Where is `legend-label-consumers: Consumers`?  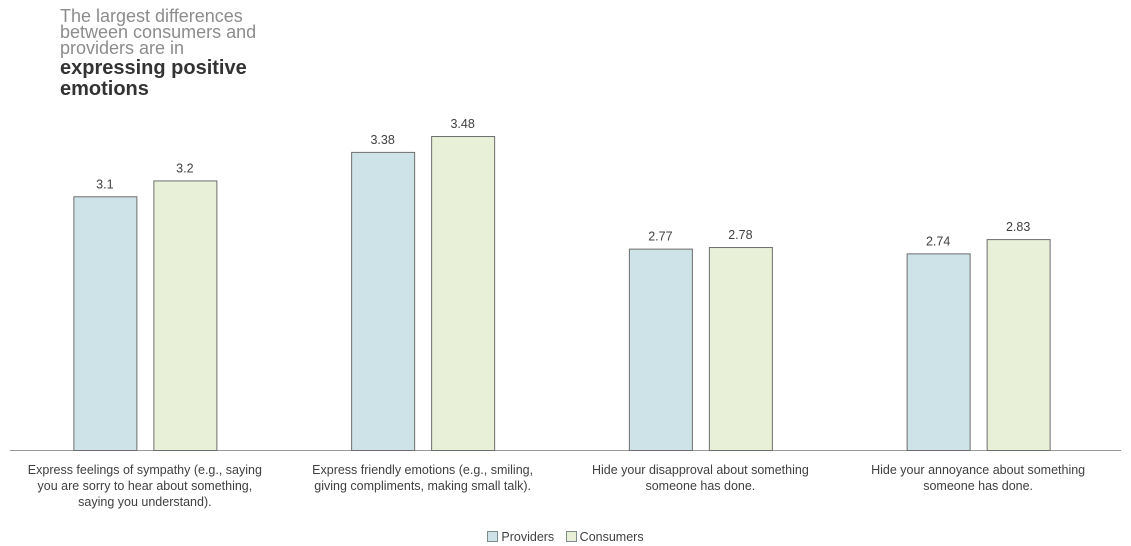
legend-label-consumers: Consumers is located at coordinates (611, 537).